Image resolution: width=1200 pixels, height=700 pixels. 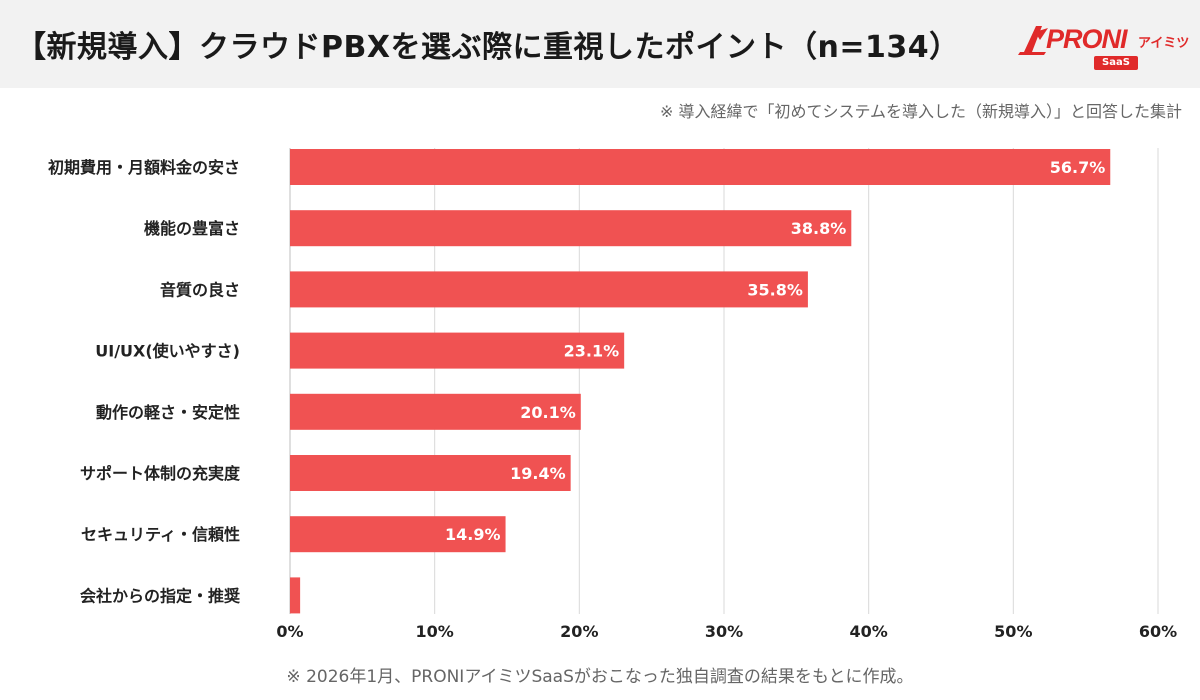 What do you see at coordinates (1013, 631) in the screenshot?
I see `x-tick-label: 50%` at bounding box center [1013, 631].